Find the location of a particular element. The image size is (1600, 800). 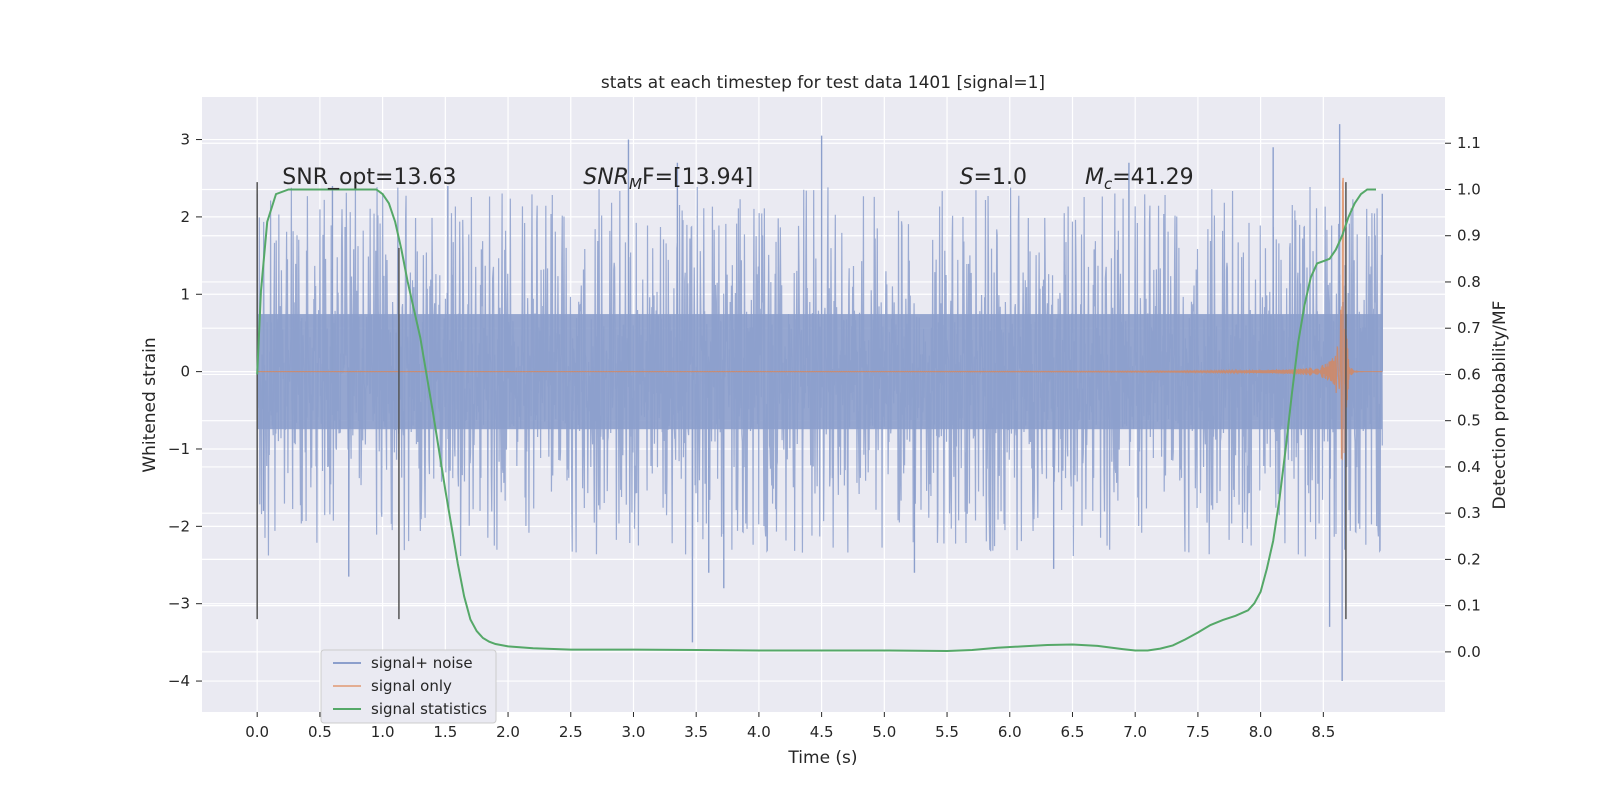

y-right-tick-label-6: 0.5 is located at coordinates (1469, 421).